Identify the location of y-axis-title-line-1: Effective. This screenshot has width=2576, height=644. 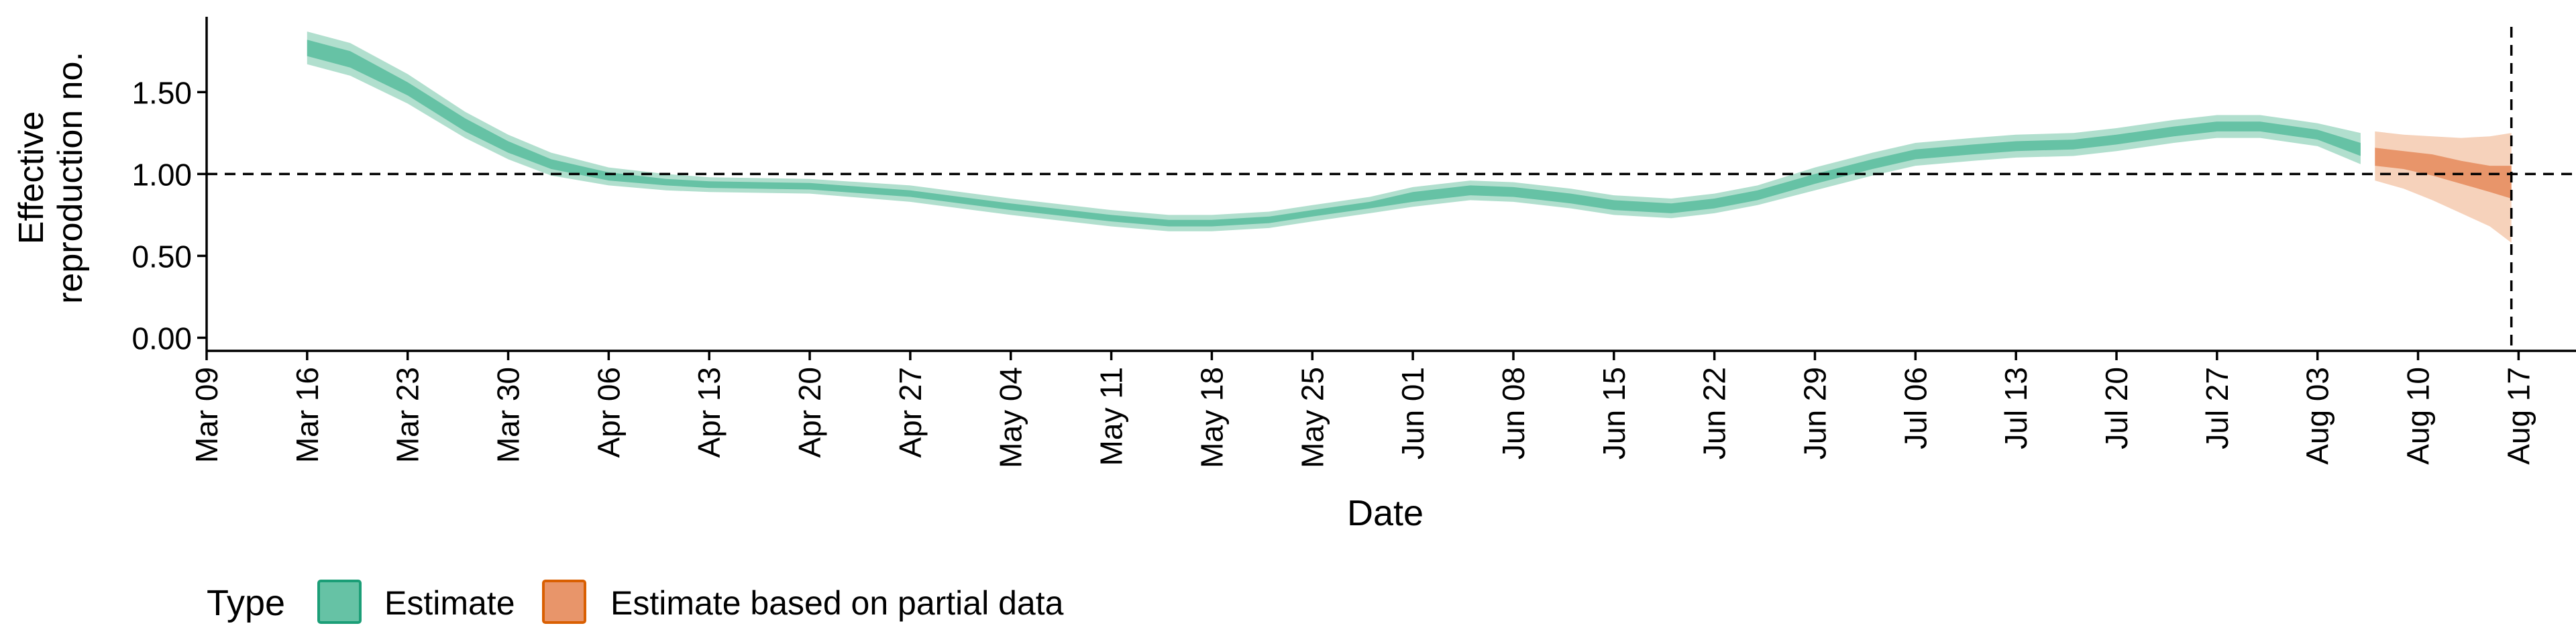
(31, 177).